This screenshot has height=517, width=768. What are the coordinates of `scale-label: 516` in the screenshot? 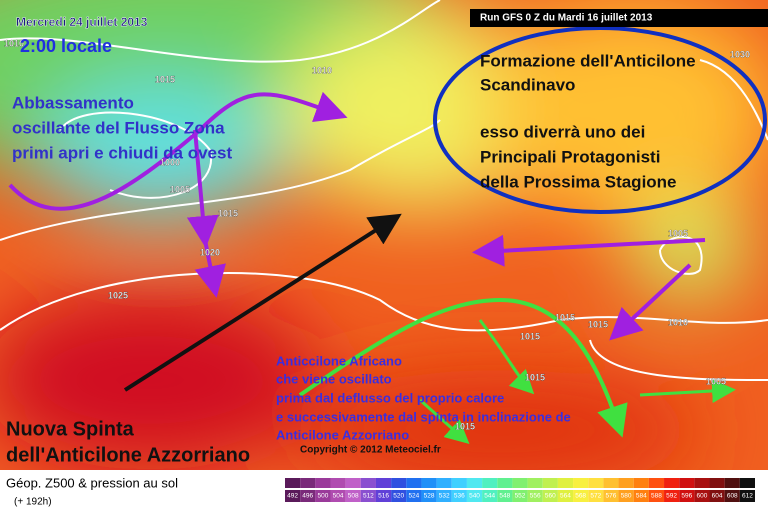 It's located at (383, 496).